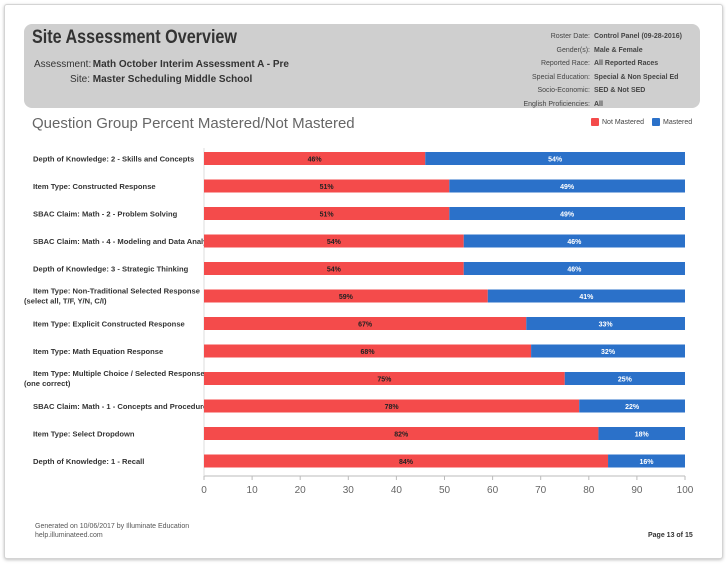  I want to click on site-label: Site:, so click(79, 79).